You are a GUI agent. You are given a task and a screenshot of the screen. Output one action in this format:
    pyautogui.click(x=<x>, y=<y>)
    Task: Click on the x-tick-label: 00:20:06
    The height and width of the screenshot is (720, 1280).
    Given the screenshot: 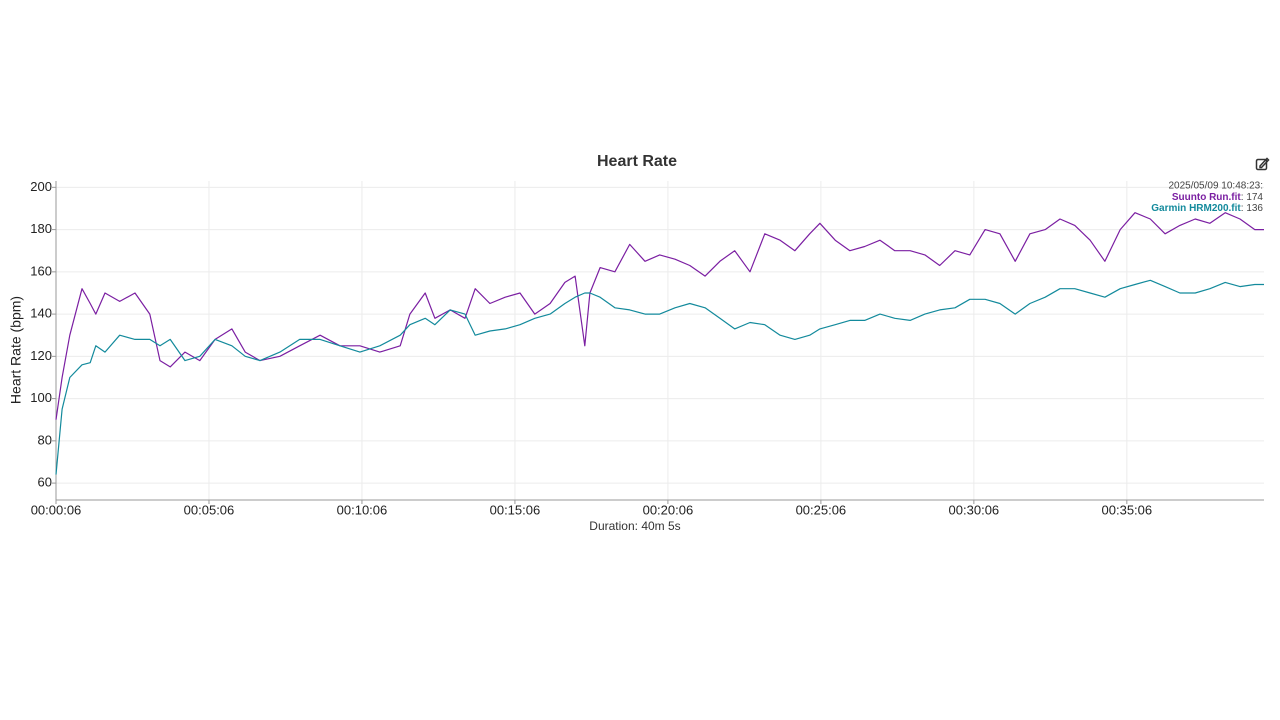 What is the action you would take?
    pyautogui.click(x=668, y=509)
    